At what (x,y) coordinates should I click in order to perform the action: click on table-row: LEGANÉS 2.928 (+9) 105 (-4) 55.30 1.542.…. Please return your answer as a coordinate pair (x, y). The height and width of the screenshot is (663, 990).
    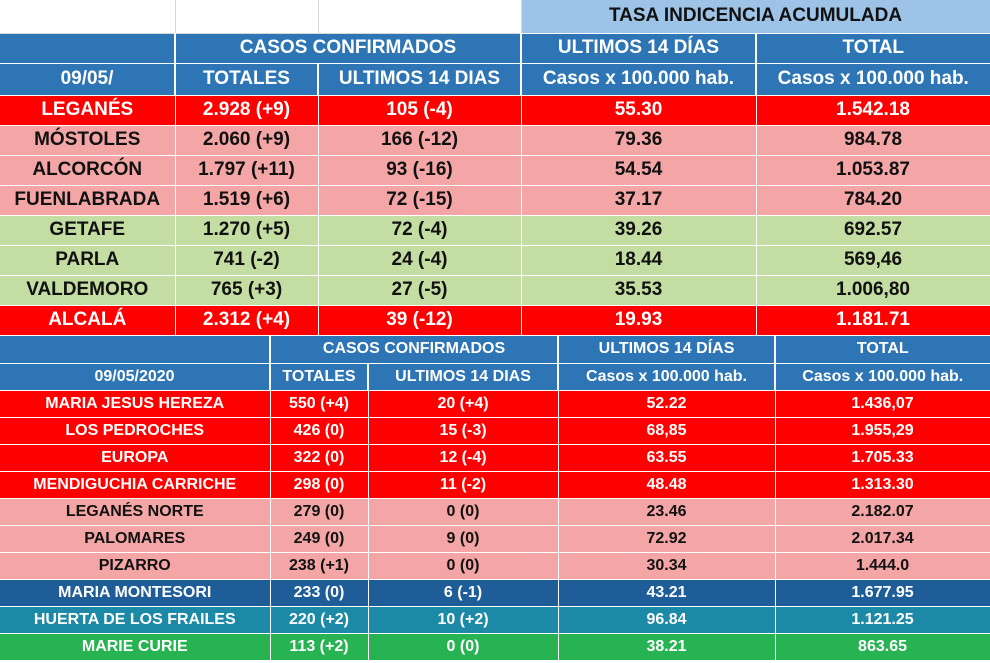
    Looking at the image, I should click on (495, 110).